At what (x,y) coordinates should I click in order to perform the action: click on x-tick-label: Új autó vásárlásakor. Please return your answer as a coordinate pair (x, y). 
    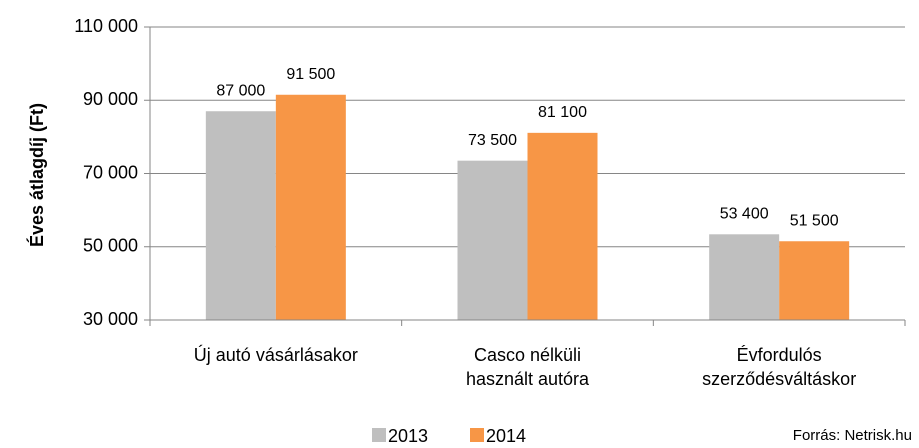
    Looking at the image, I should click on (276, 354).